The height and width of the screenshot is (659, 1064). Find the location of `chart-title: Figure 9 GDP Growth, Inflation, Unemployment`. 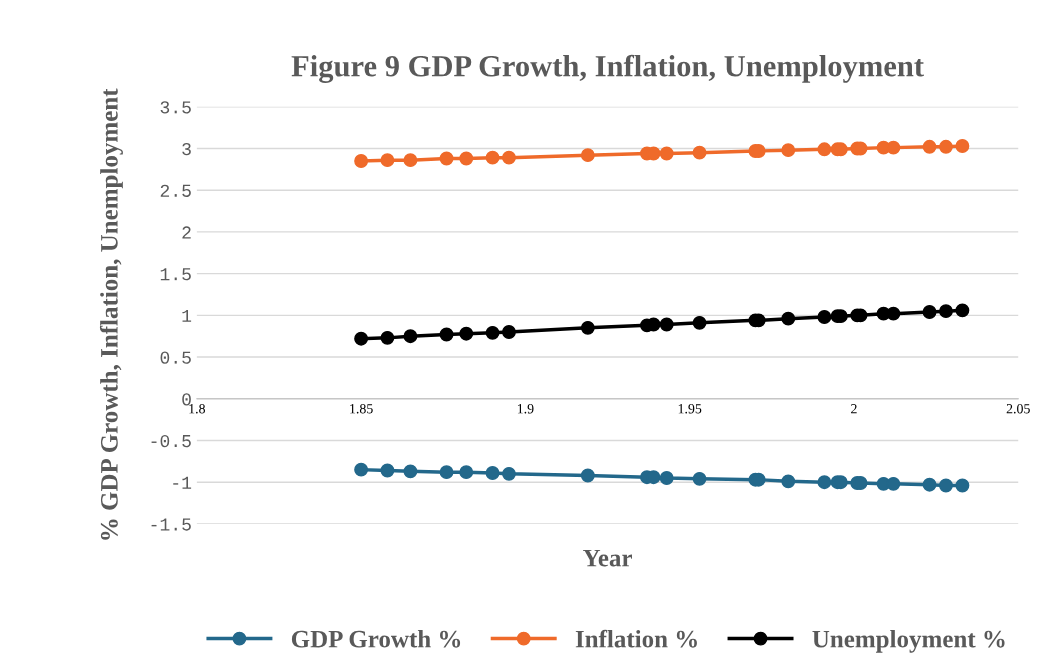

chart-title: Figure 9 GDP Growth, Inflation, Unemployment is located at coordinates (607, 68).